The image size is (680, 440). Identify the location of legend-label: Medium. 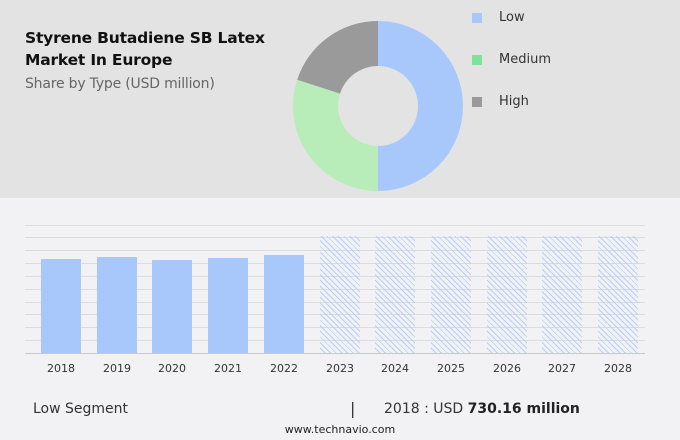
(525, 59).